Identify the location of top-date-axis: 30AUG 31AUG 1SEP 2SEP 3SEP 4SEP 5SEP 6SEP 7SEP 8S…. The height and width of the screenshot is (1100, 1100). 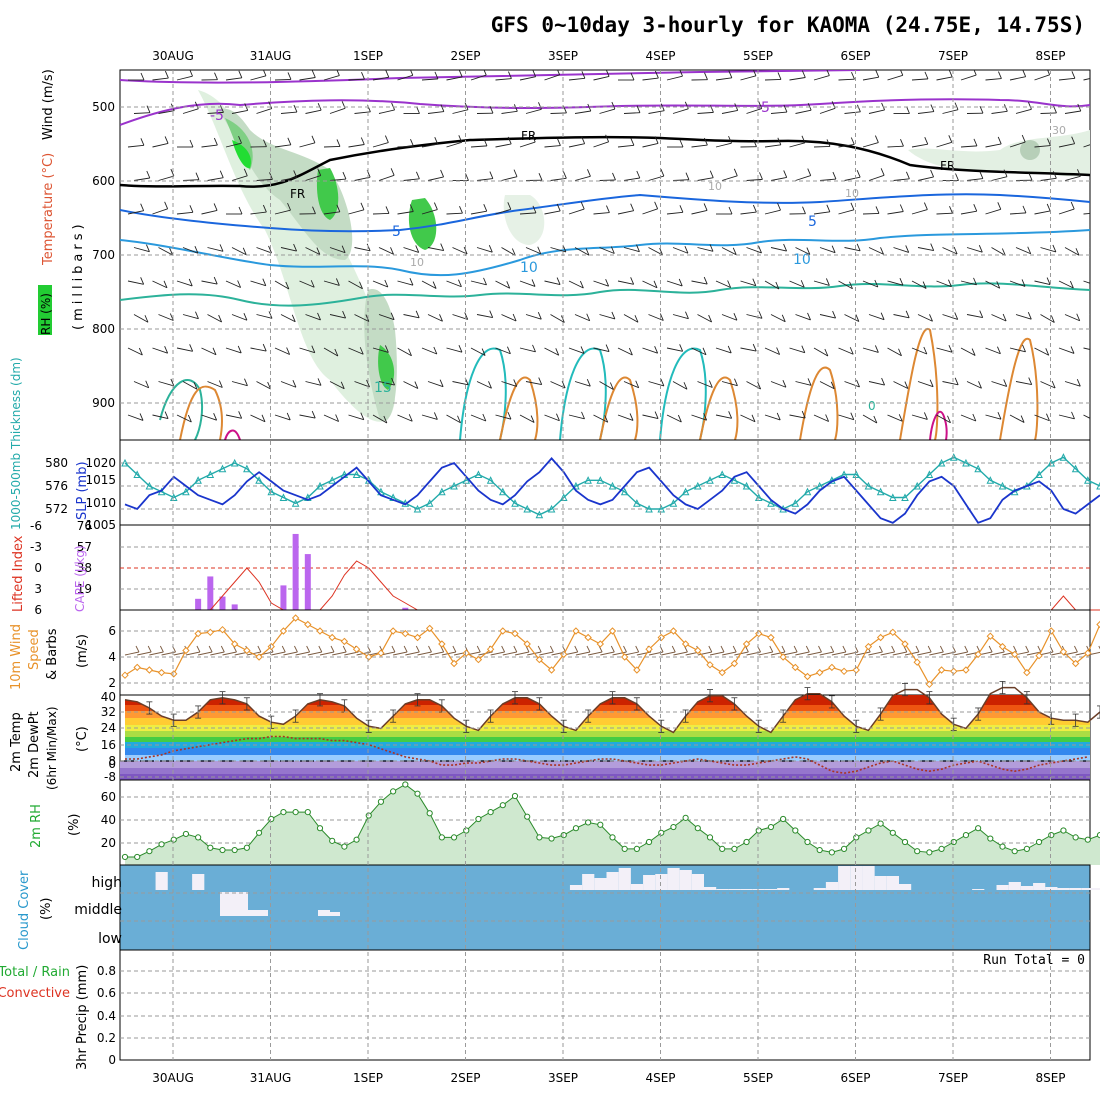
(608, 56).